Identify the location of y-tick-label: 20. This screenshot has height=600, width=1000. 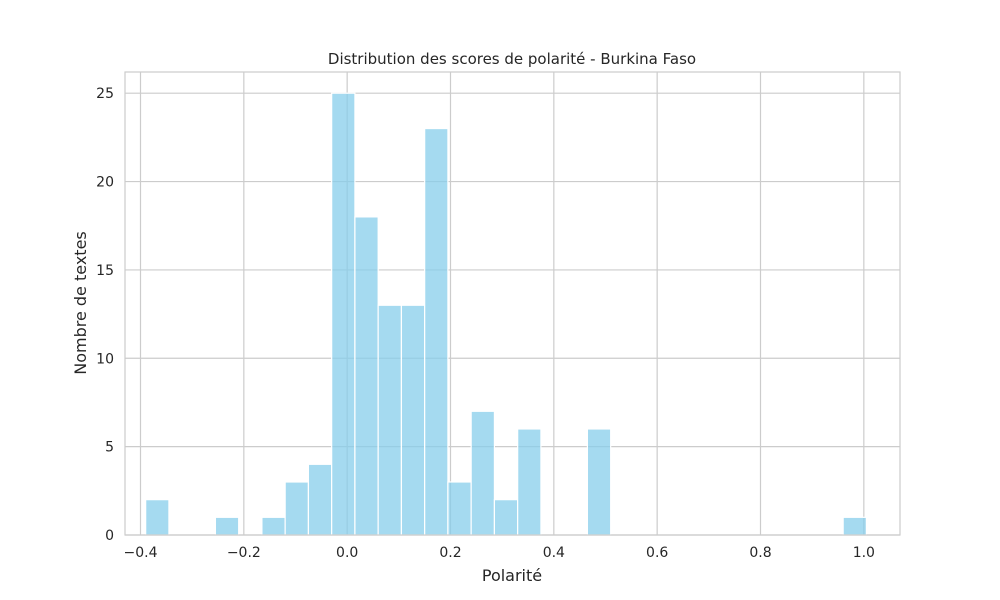
(105, 183).